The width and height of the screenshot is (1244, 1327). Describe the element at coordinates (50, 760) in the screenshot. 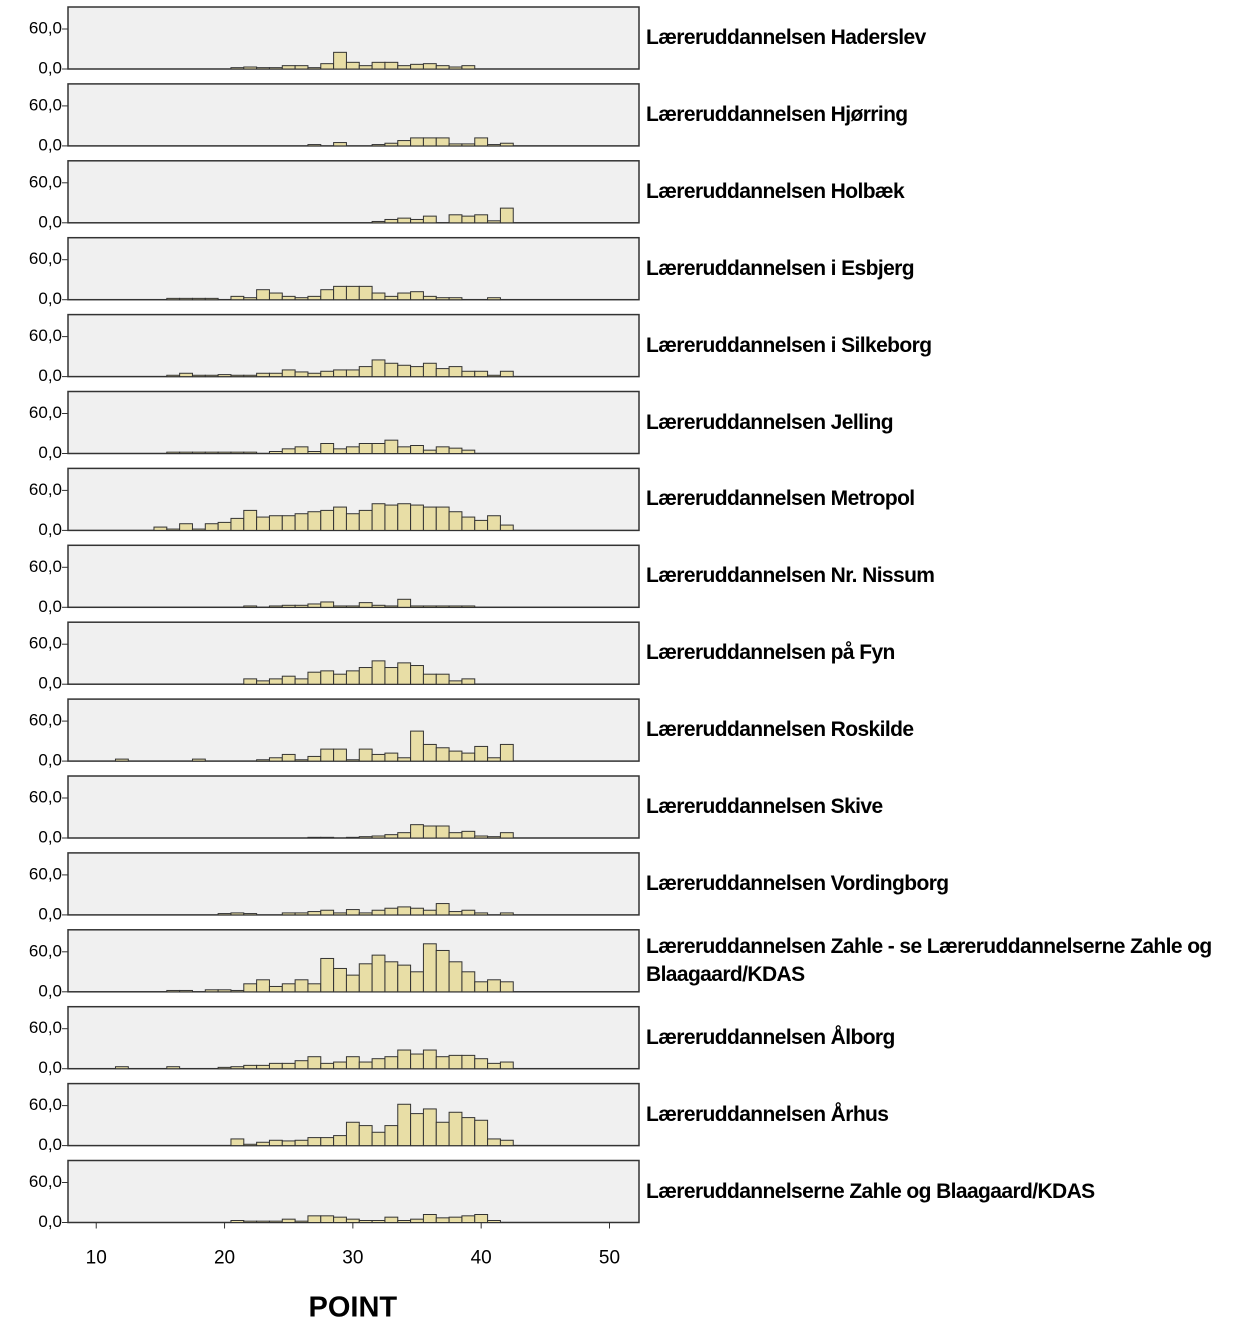

I see `y-tick-label: 0,0` at that location.